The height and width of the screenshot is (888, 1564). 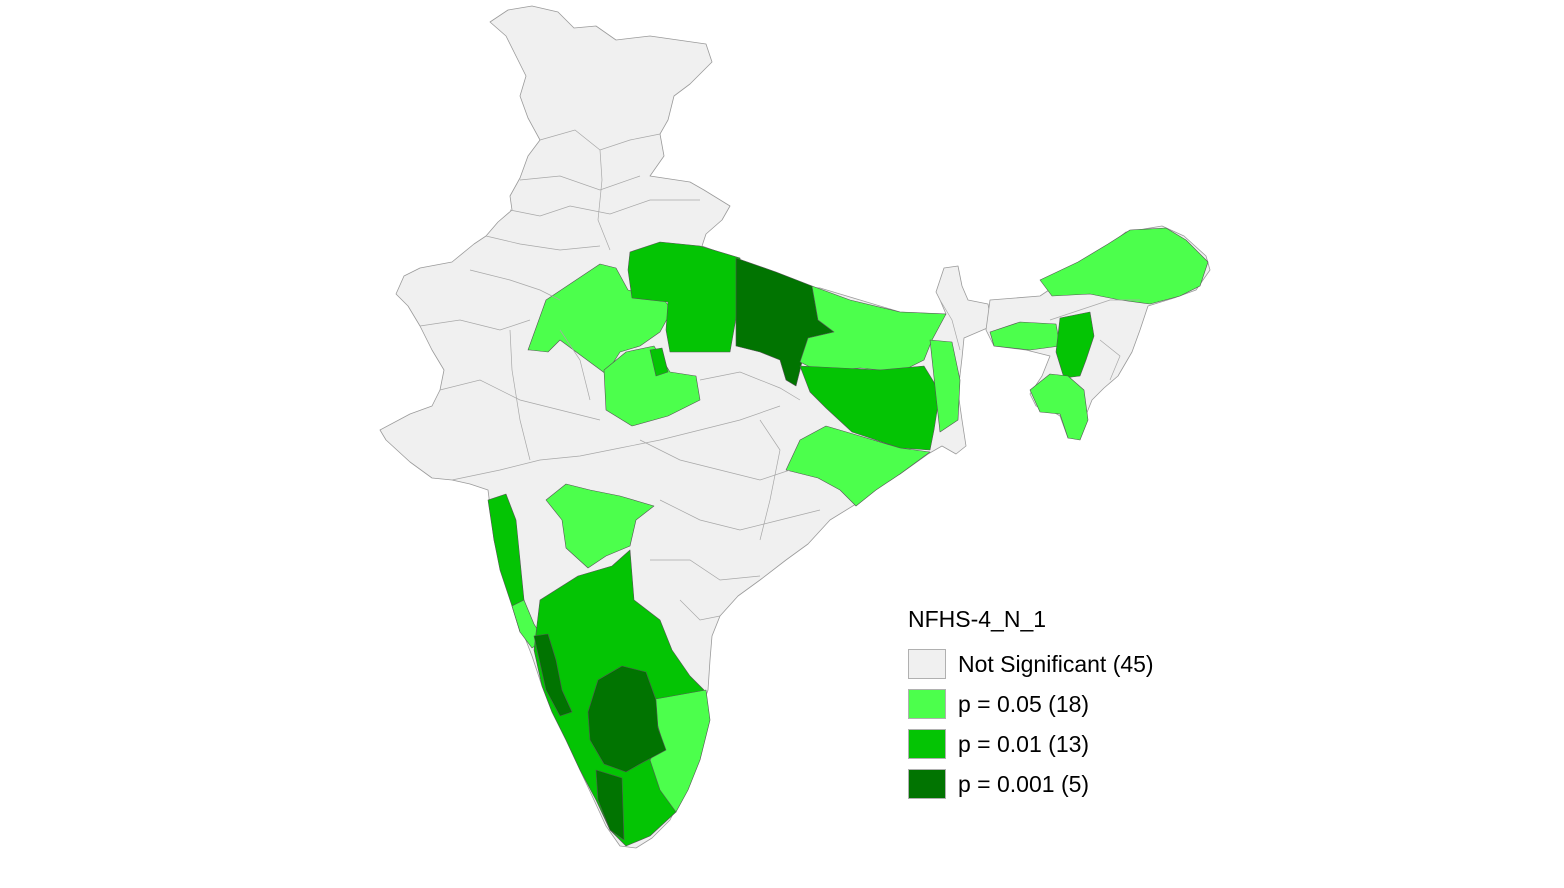 I want to click on legend-swatch-p0001, so click(x=927, y=784).